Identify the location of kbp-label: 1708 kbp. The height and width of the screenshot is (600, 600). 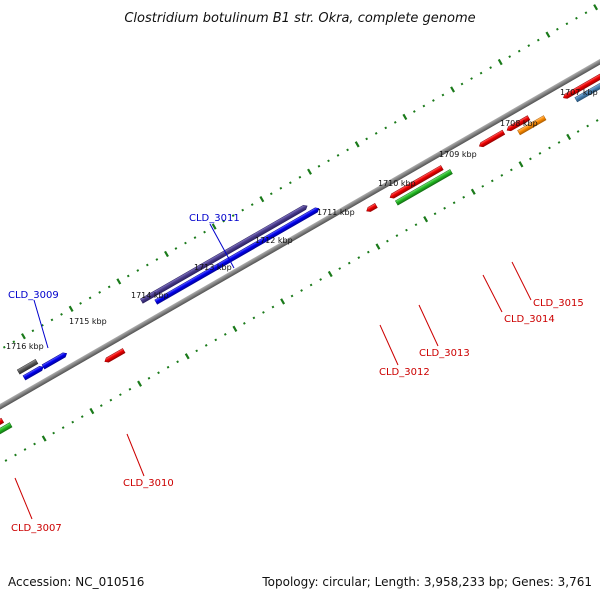
(519, 123).